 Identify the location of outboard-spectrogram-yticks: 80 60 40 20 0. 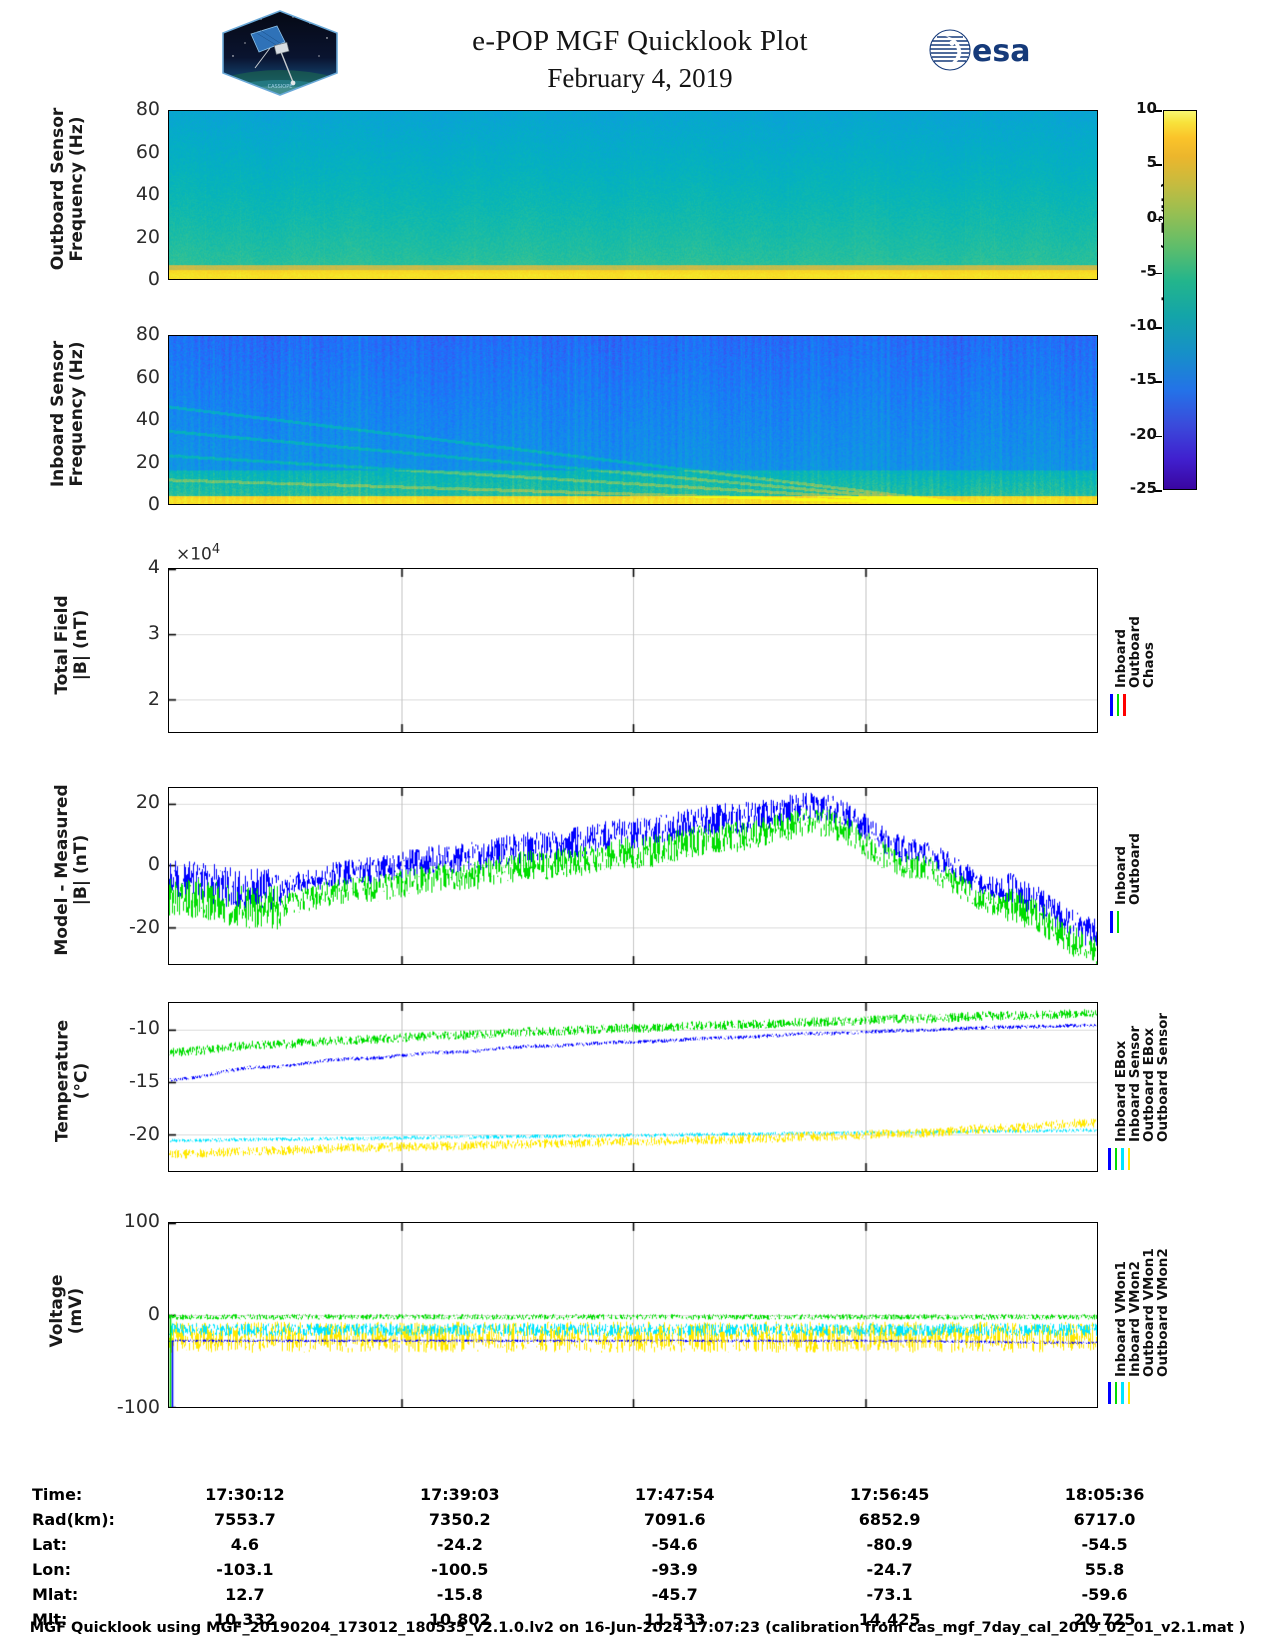
(129, 194).